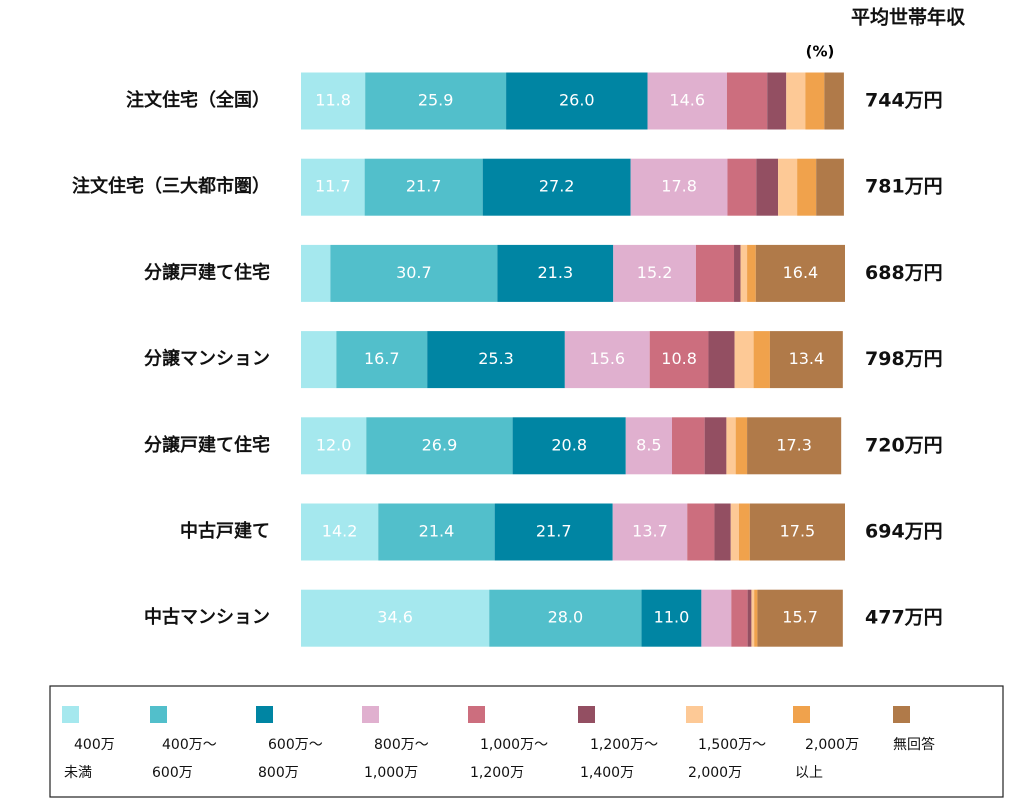 The width and height of the screenshot is (1024, 809). Describe the element at coordinates (904, 532) in the screenshot. I see `total-label: 694万円` at that location.